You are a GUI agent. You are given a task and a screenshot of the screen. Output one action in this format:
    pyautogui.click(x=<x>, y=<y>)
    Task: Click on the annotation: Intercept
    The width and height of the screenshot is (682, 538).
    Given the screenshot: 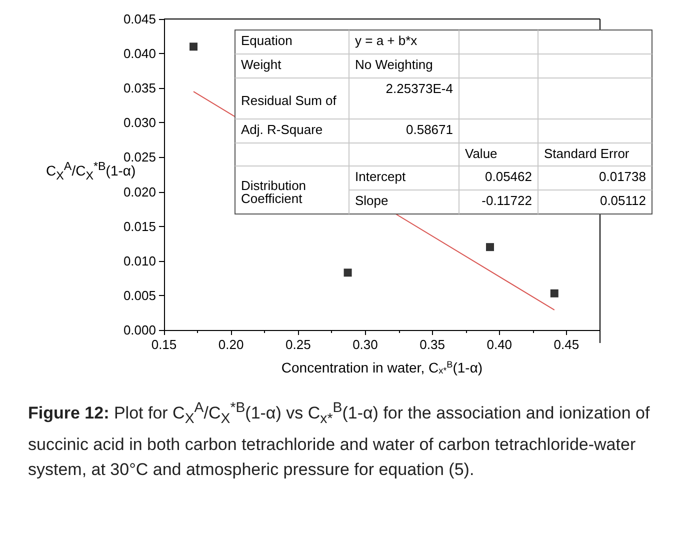 What is the action you would take?
    pyautogui.click(x=380, y=176)
    